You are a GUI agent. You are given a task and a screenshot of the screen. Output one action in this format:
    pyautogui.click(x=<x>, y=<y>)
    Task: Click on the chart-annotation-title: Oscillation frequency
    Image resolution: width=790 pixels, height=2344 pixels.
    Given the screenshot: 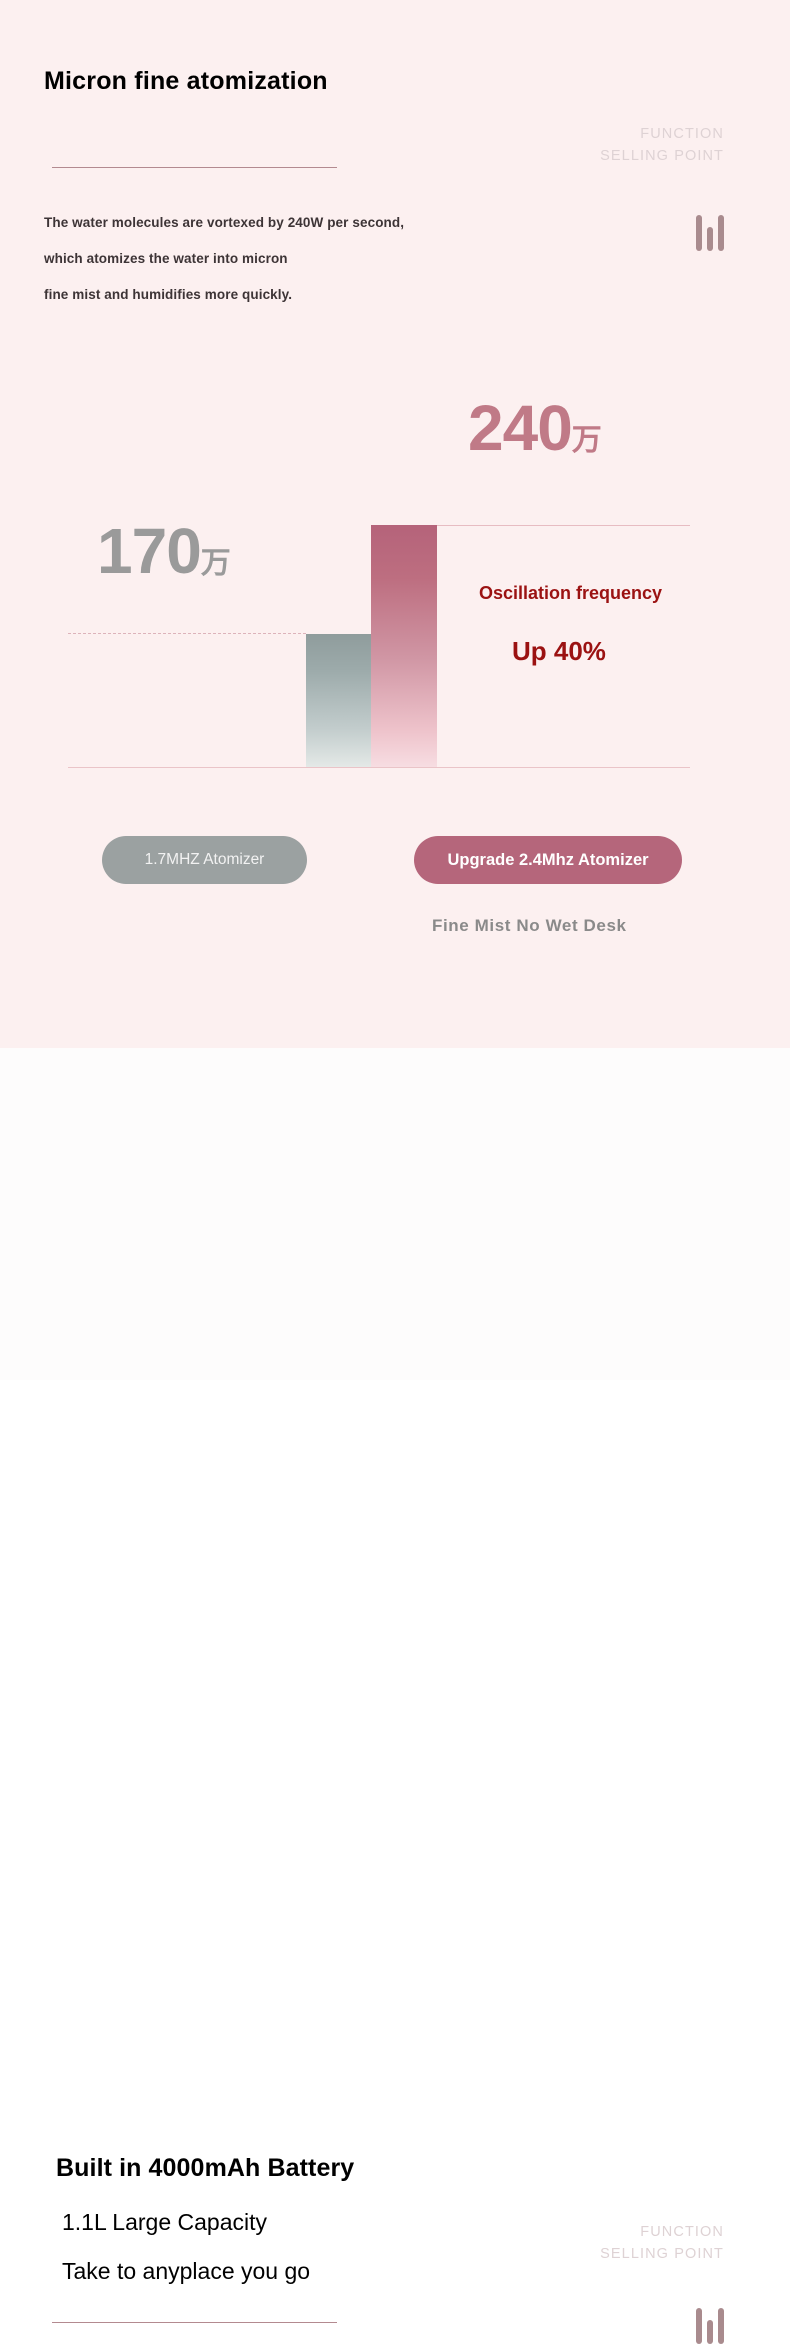 What is the action you would take?
    pyautogui.click(x=571, y=593)
    